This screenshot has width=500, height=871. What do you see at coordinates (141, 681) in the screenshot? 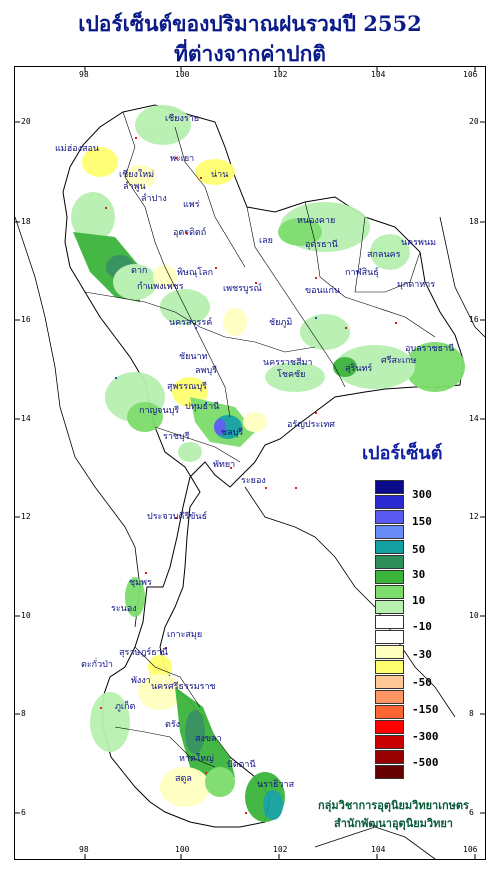
I see `province-label: พังงา` at bounding box center [141, 681].